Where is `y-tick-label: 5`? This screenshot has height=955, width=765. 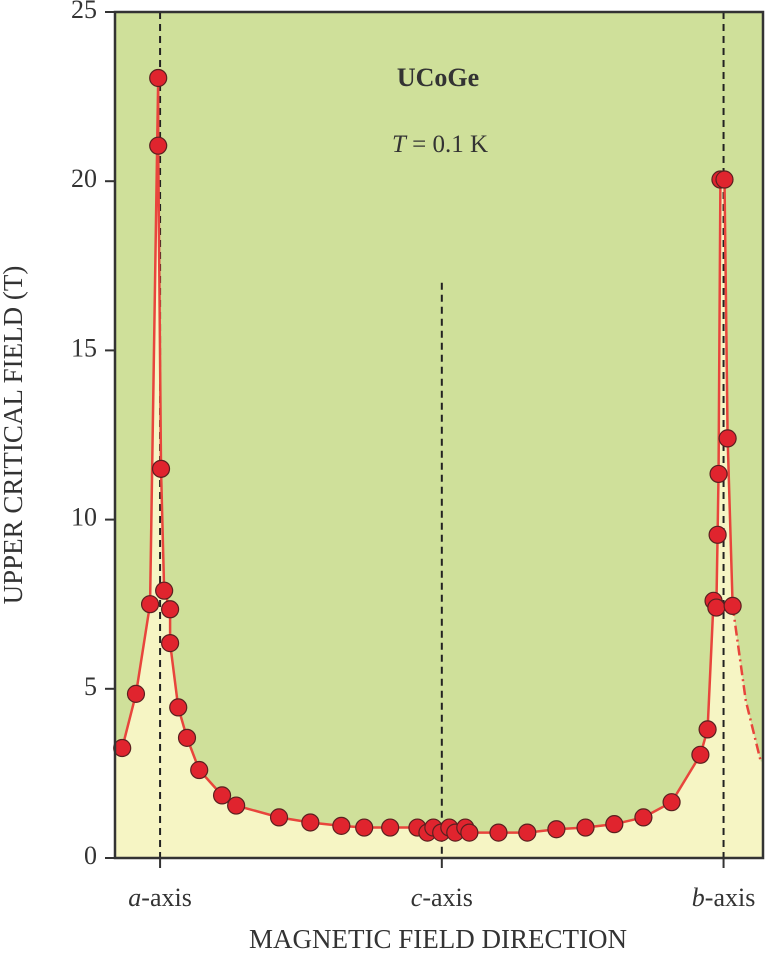 y-tick-label: 5 is located at coordinates (90, 686).